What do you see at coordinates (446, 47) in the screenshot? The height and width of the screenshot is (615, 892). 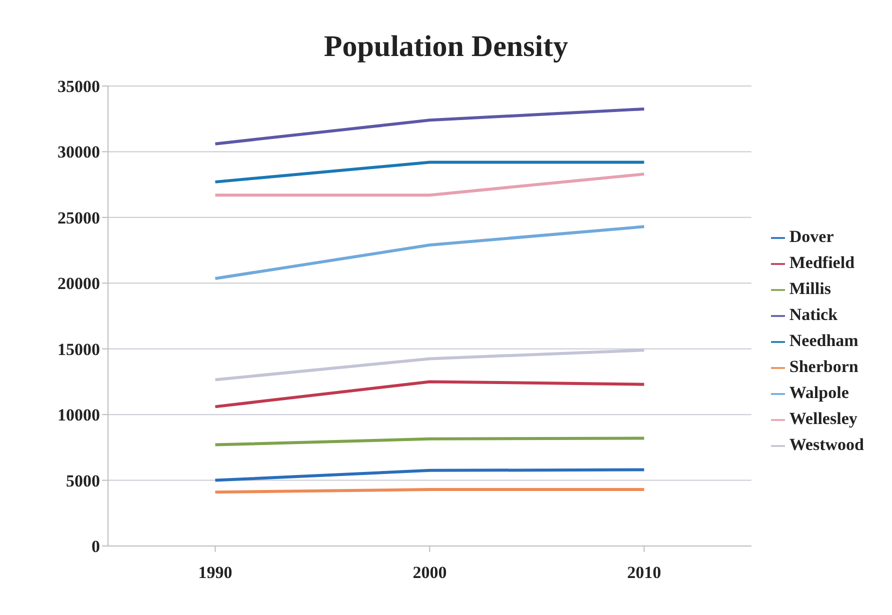 I see `chart-title: Population Density` at bounding box center [446, 47].